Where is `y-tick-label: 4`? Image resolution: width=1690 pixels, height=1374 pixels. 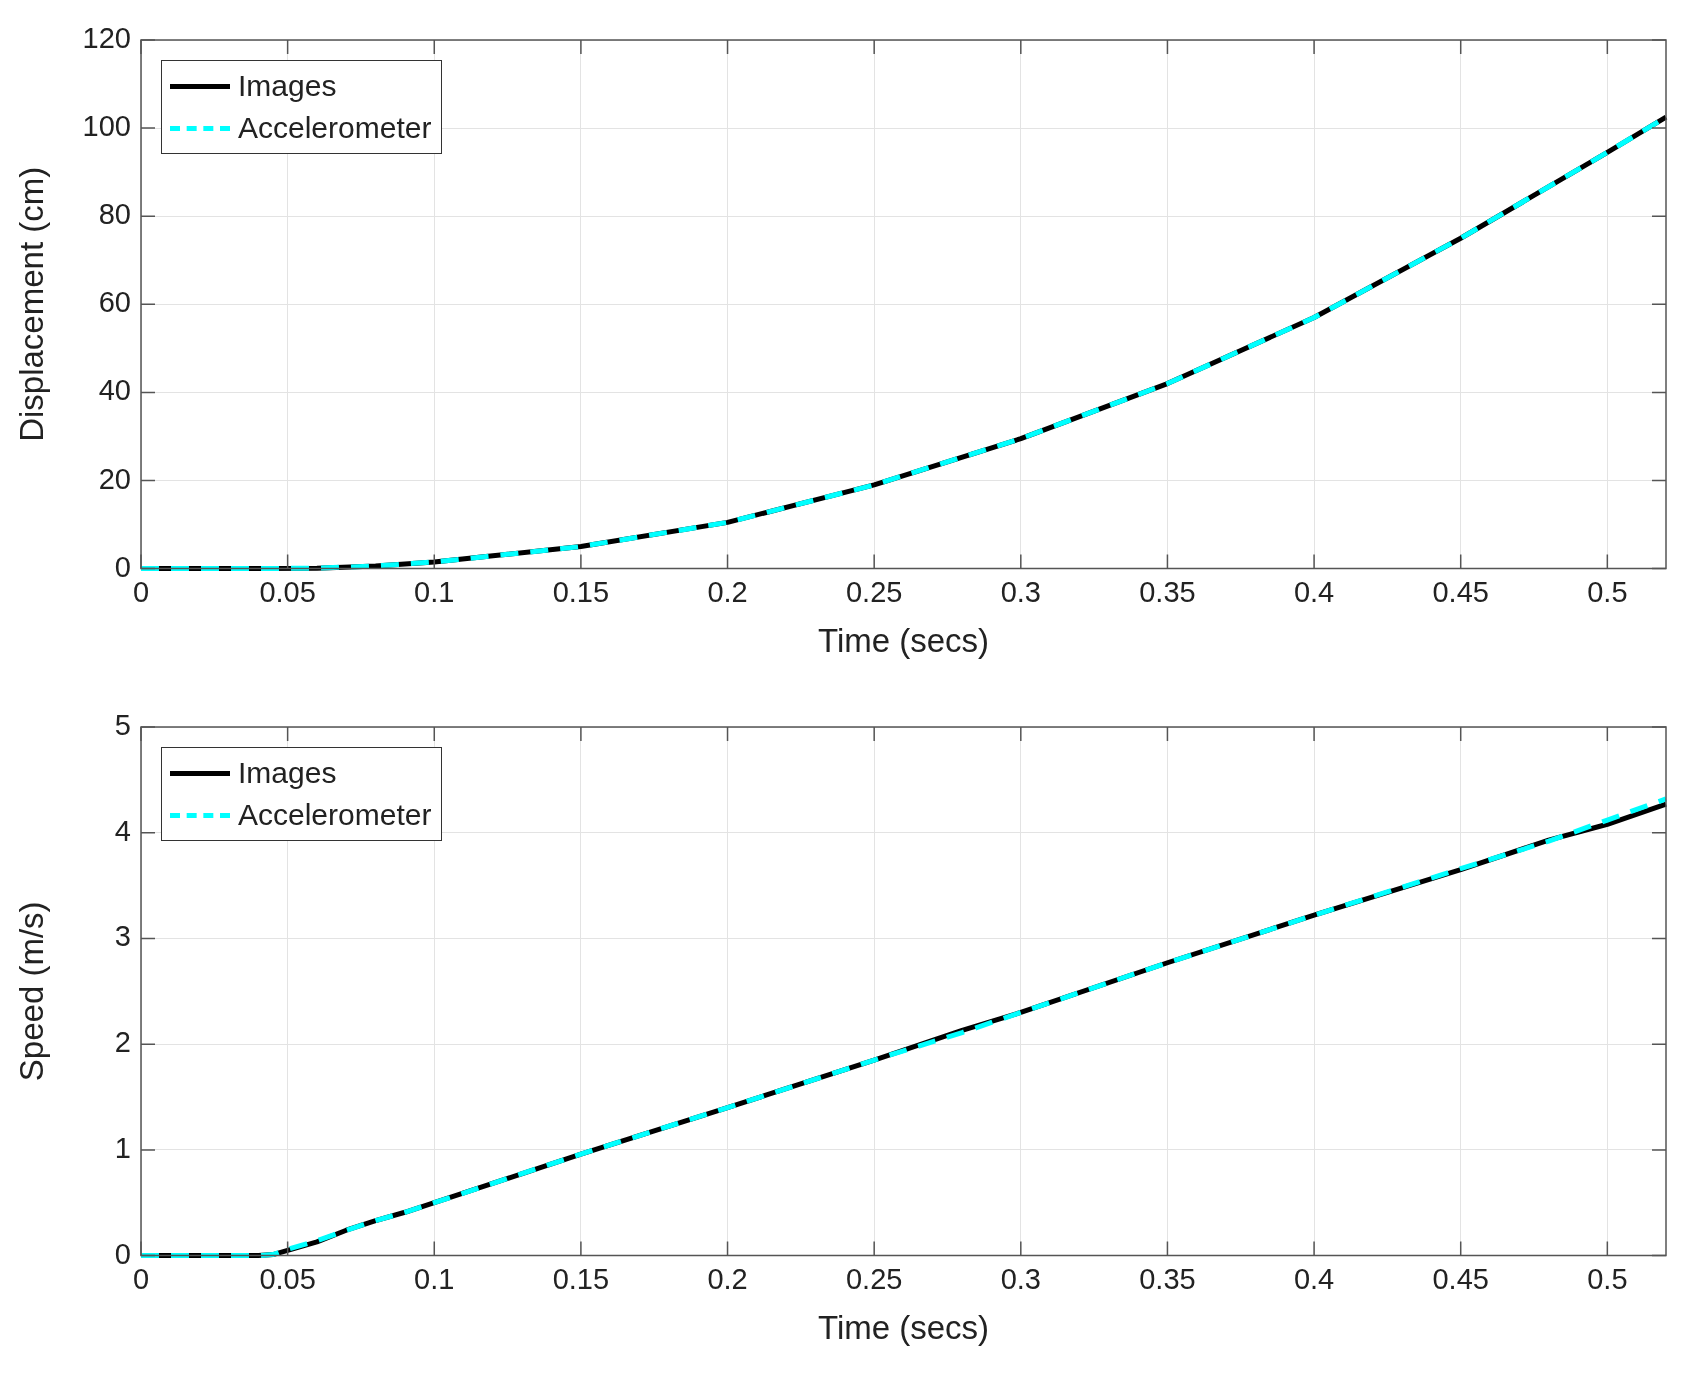
y-tick-label: 4 is located at coordinates (122, 830).